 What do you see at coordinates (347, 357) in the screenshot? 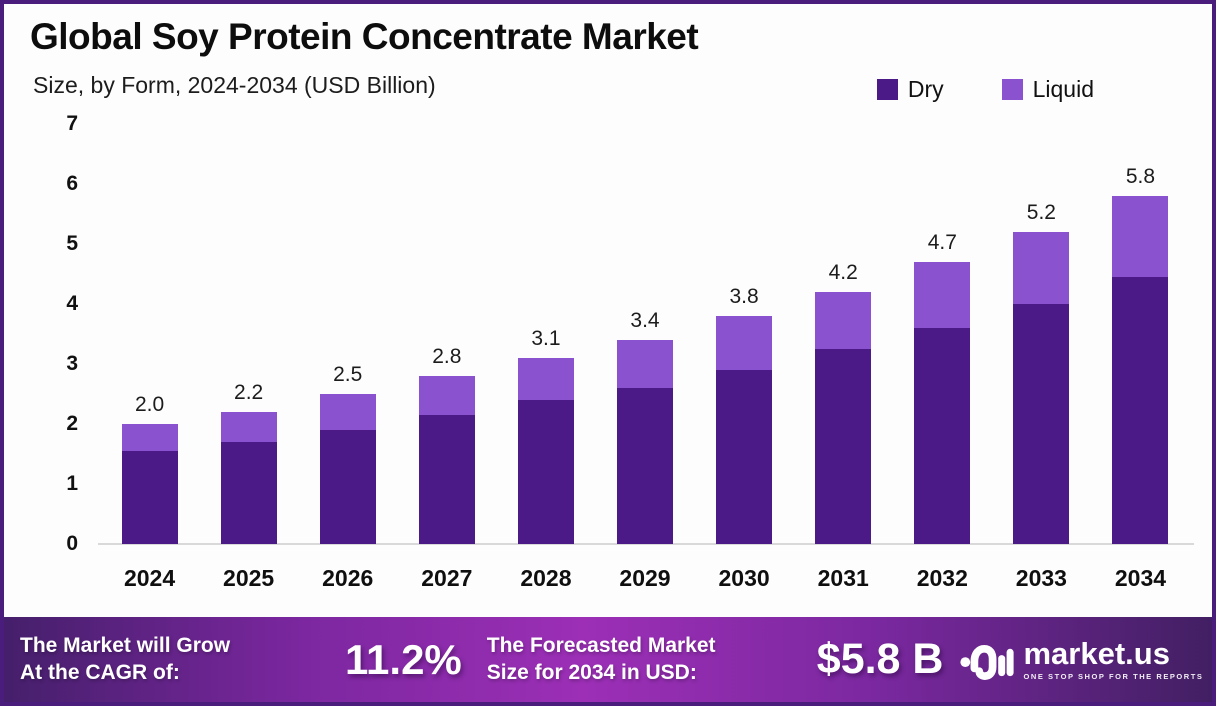
I see `bar-group-2026: 2.5 2026` at bounding box center [347, 357].